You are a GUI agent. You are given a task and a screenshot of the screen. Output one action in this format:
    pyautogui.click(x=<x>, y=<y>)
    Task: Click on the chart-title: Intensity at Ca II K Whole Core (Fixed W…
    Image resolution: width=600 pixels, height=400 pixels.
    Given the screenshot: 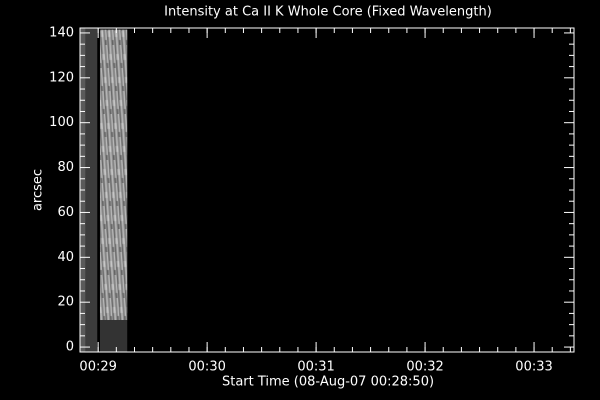 What is the action you would take?
    pyautogui.click(x=328, y=12)
    